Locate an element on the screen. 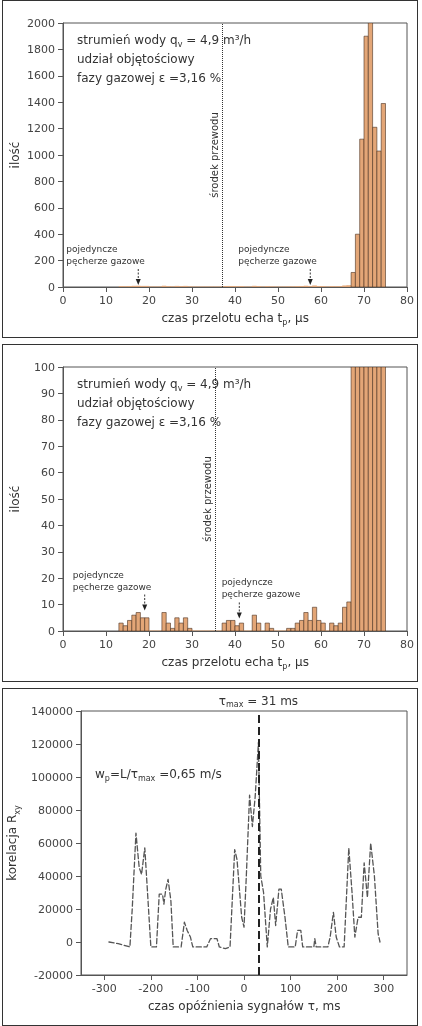  y-tick-label: 80 is located at coordinates (48, 420).